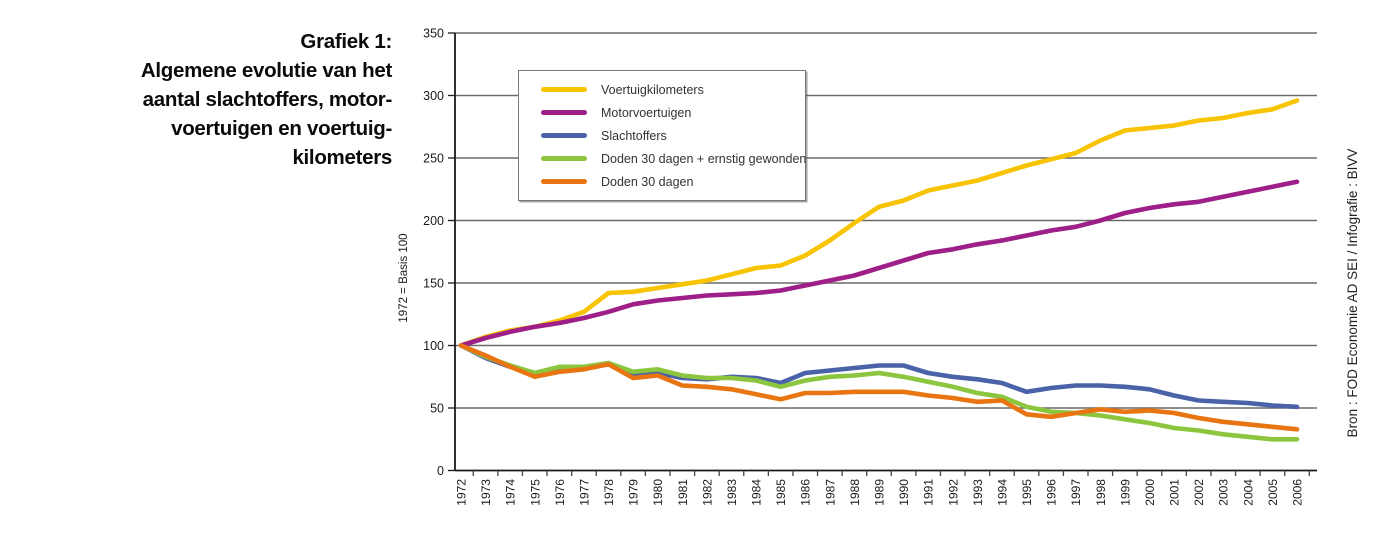 The image size is (1376, 547). What do you see at coordinates (1101, 492) in the screenshot?
I see `x-tick-label: 1998` at bounding box center [1101, 492].